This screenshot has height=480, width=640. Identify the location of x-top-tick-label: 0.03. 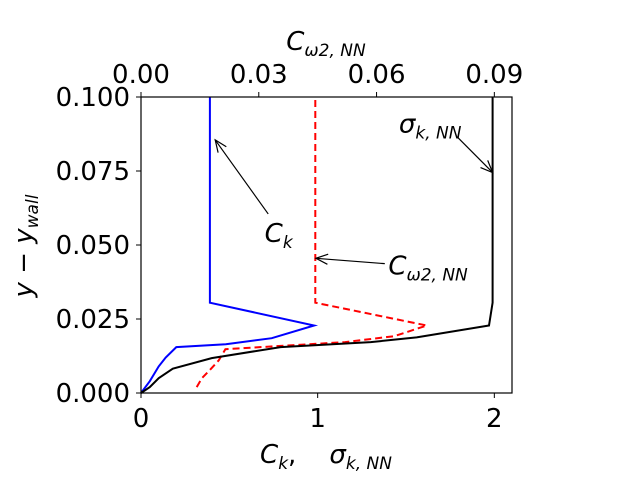
(259, 75).